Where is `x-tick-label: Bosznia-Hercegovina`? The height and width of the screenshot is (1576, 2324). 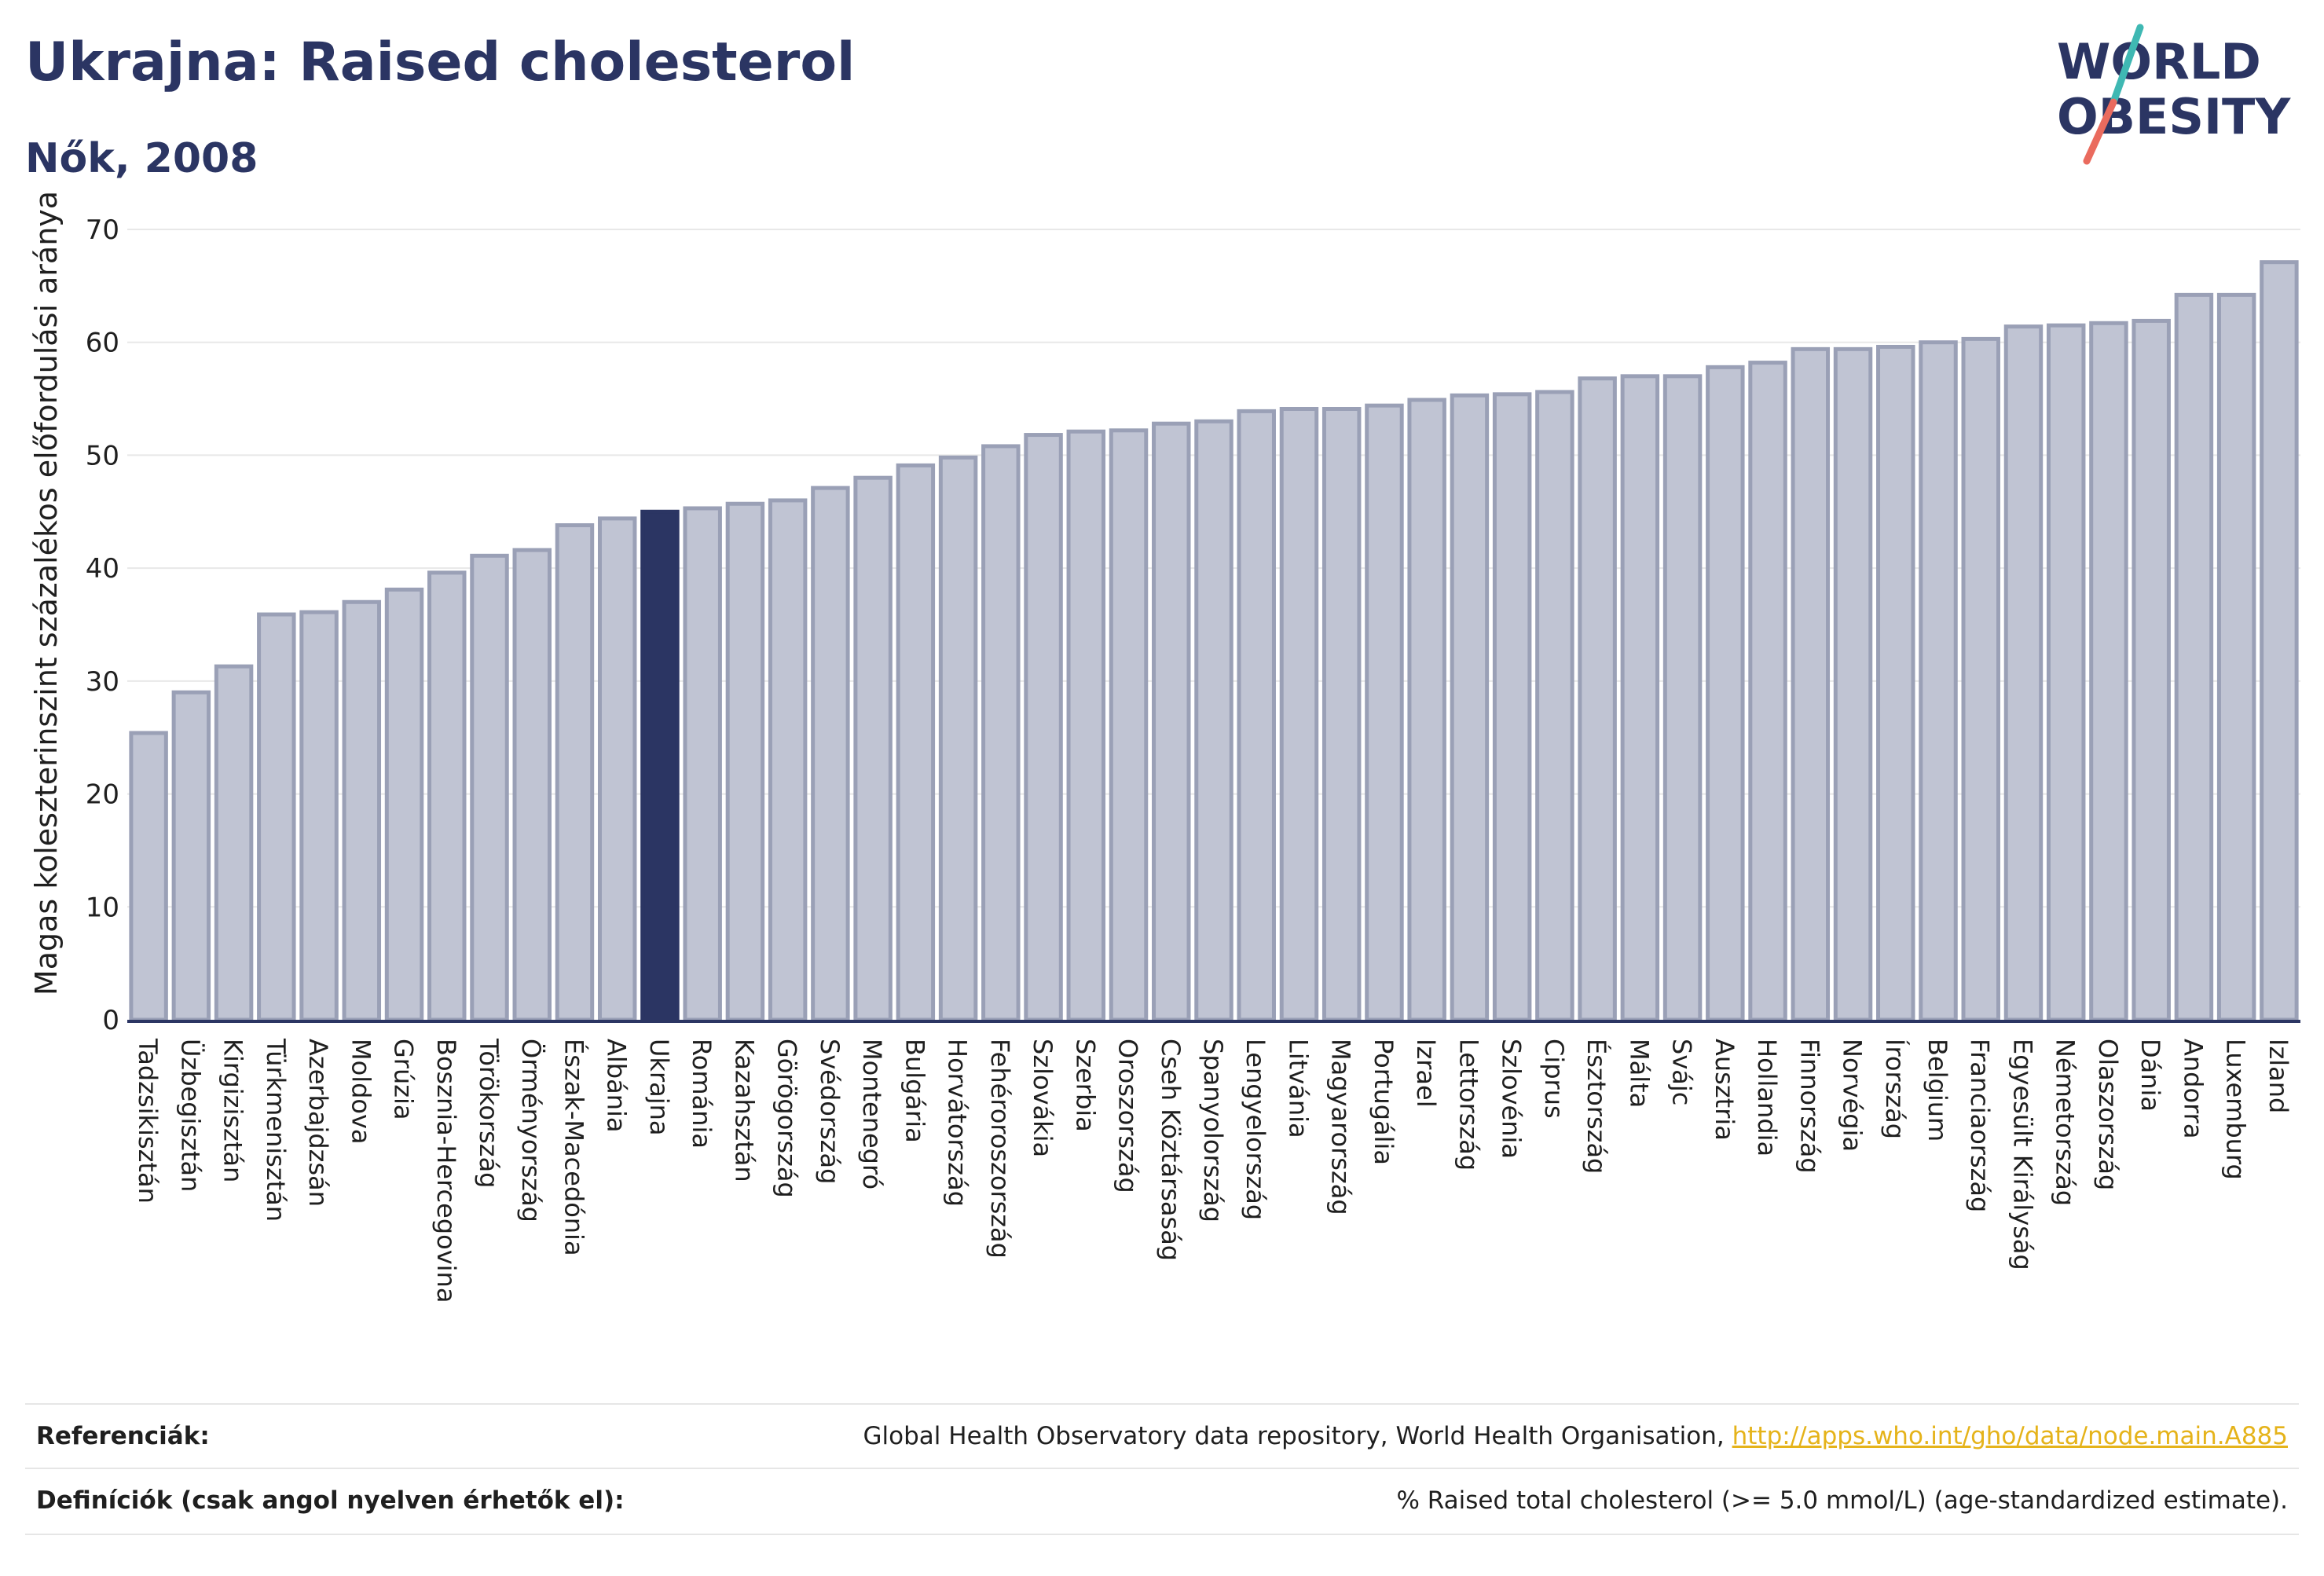
x-tick-label: Bosznia-Hercegovina is located at coordinates (446, 1171).